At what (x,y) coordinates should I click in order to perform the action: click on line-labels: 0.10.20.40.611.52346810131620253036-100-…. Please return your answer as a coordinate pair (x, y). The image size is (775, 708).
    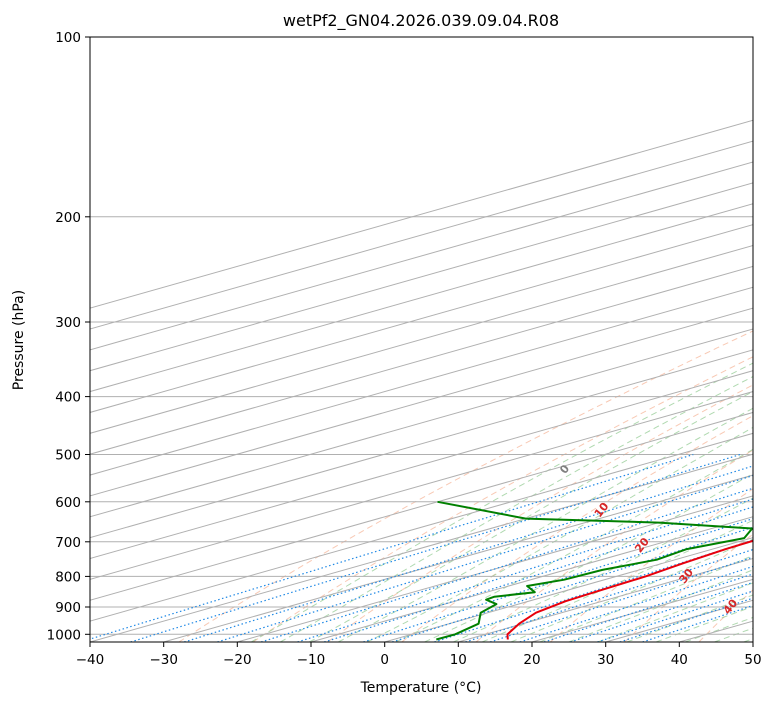
    Looking at the image, I should click on (649, 539).